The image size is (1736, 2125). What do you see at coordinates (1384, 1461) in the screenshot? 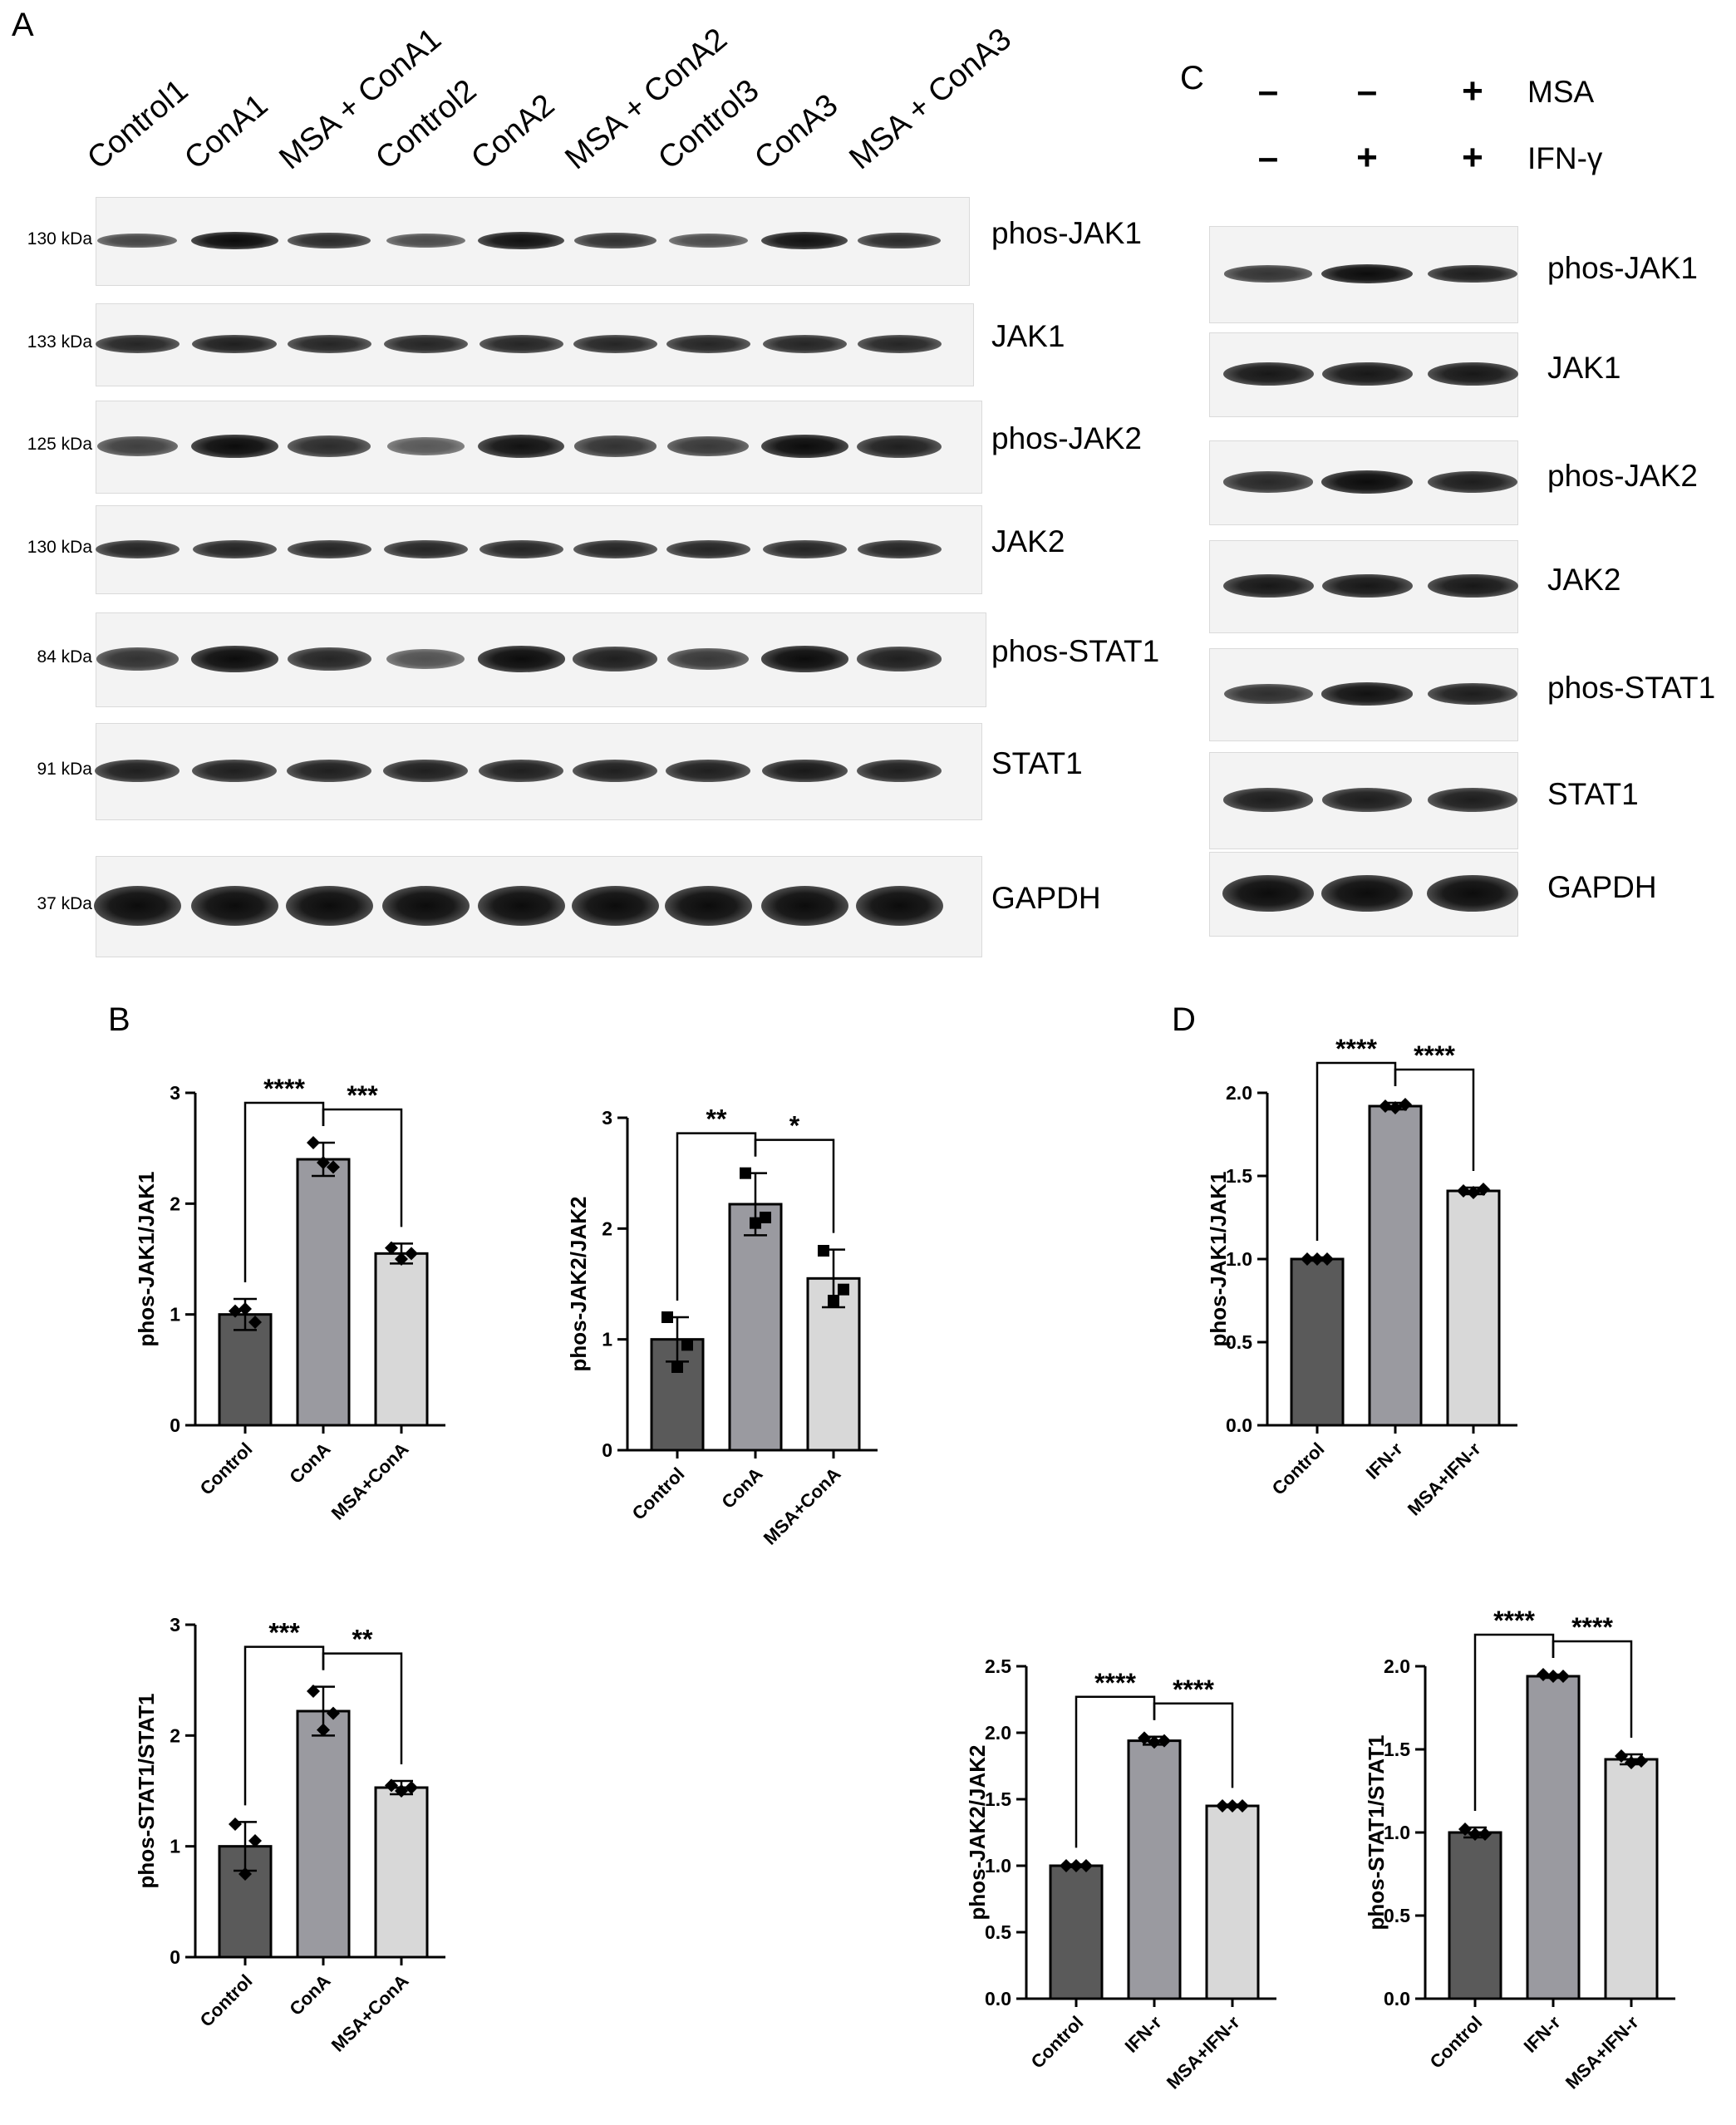
I see `x-tick-label: IFN-r` at bounding box center [1384, 1461].